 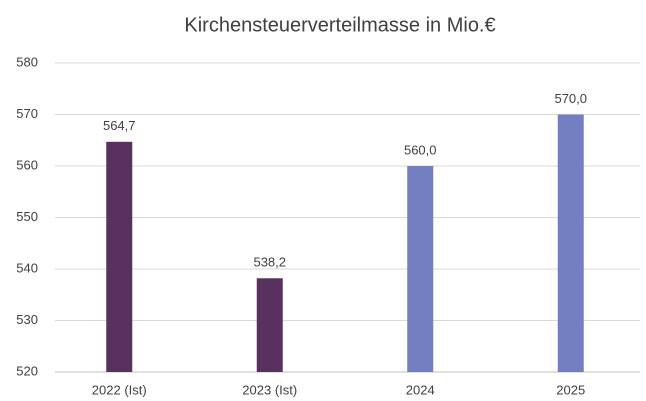 What do you see at coordinates (27, 267) in the screenshot?
I see `y-tick-label: 540` at bounding box center [27, 267].